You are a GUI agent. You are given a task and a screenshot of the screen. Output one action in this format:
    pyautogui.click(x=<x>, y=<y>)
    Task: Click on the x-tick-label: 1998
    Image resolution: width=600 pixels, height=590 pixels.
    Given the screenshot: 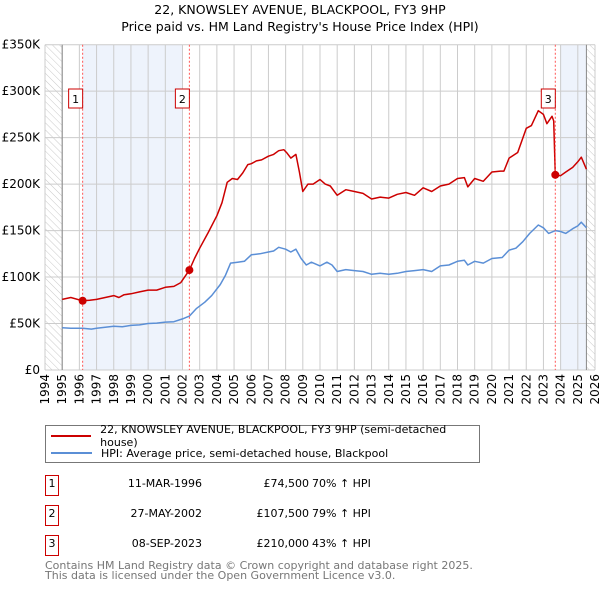 What is the action you would take?
    pyautogui.click(x=114, y=389)
    